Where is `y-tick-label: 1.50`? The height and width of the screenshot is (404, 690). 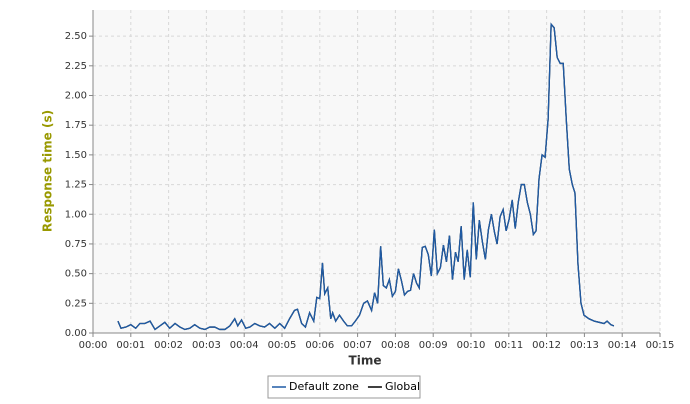
y-tick-label: 1.50 is located at coordinates (76, 155).